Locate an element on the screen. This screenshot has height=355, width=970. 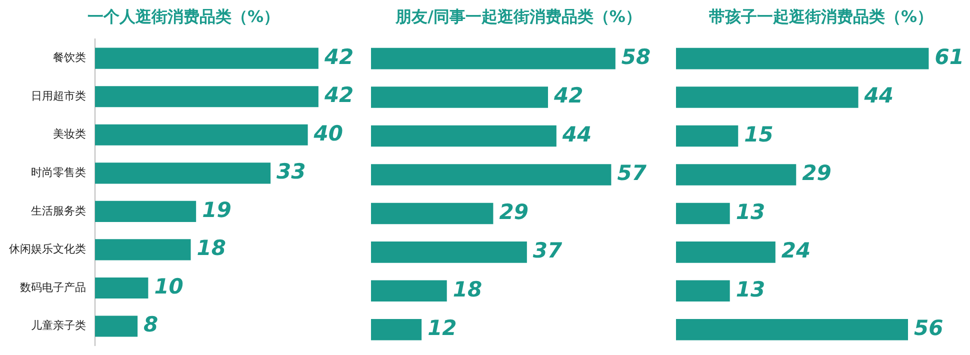
data-label: 24 is located at coordinates (796, 250).